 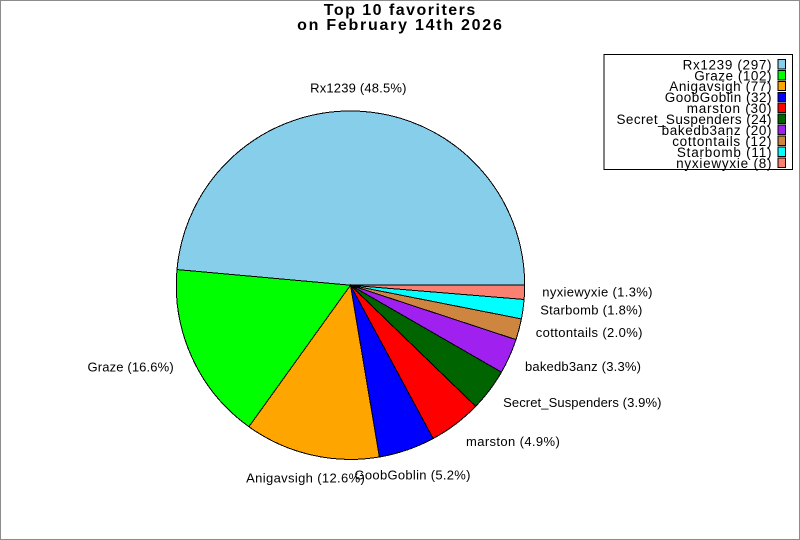 What do you see at coordinates (582, 402) in the screenshot?
I see `svg-text: Secret_Suspenders (3.9%)` at bounding box center [582, 402].